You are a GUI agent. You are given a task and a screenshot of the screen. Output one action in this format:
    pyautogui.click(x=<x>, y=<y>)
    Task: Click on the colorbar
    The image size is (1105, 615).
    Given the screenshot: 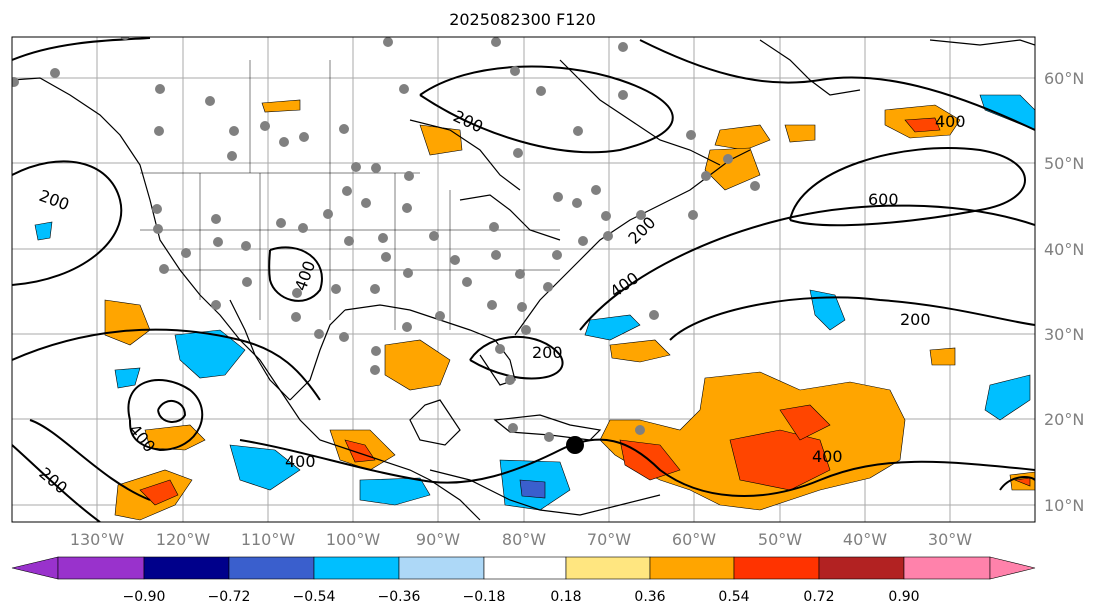 What is the action you would take?
    pyautogui.click(x=523, y=568)
    